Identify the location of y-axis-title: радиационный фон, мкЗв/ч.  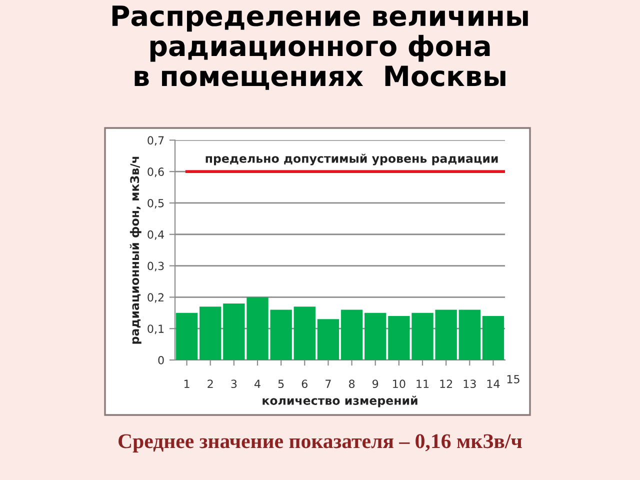
(136, 250).